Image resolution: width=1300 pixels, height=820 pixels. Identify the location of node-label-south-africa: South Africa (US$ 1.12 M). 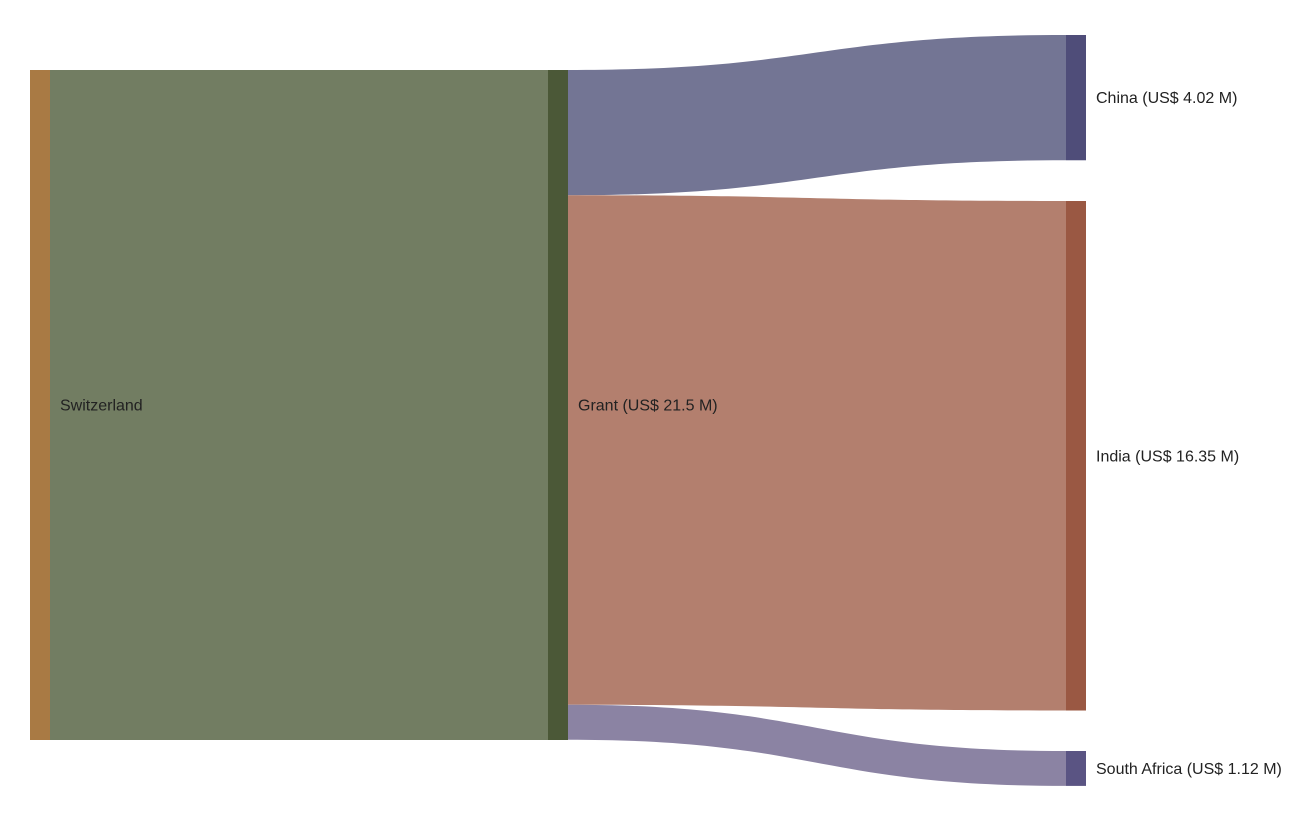
(1189, 769).